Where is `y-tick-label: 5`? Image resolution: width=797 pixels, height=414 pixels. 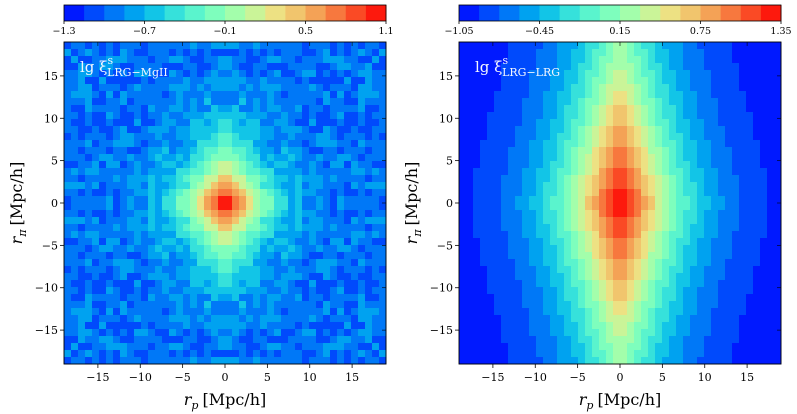 y-tick-label: 5 is located at coordinates (54, 161).